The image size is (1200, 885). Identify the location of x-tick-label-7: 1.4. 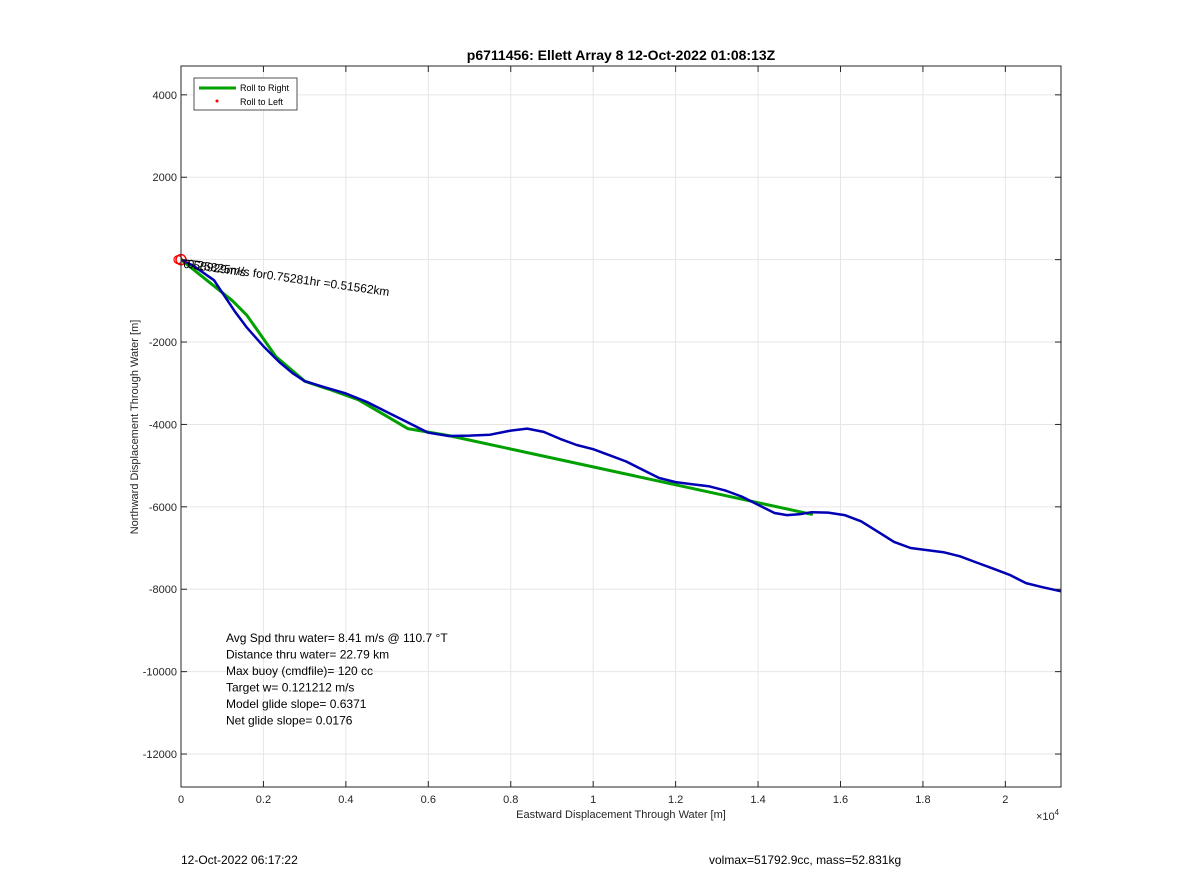
(757, 800).